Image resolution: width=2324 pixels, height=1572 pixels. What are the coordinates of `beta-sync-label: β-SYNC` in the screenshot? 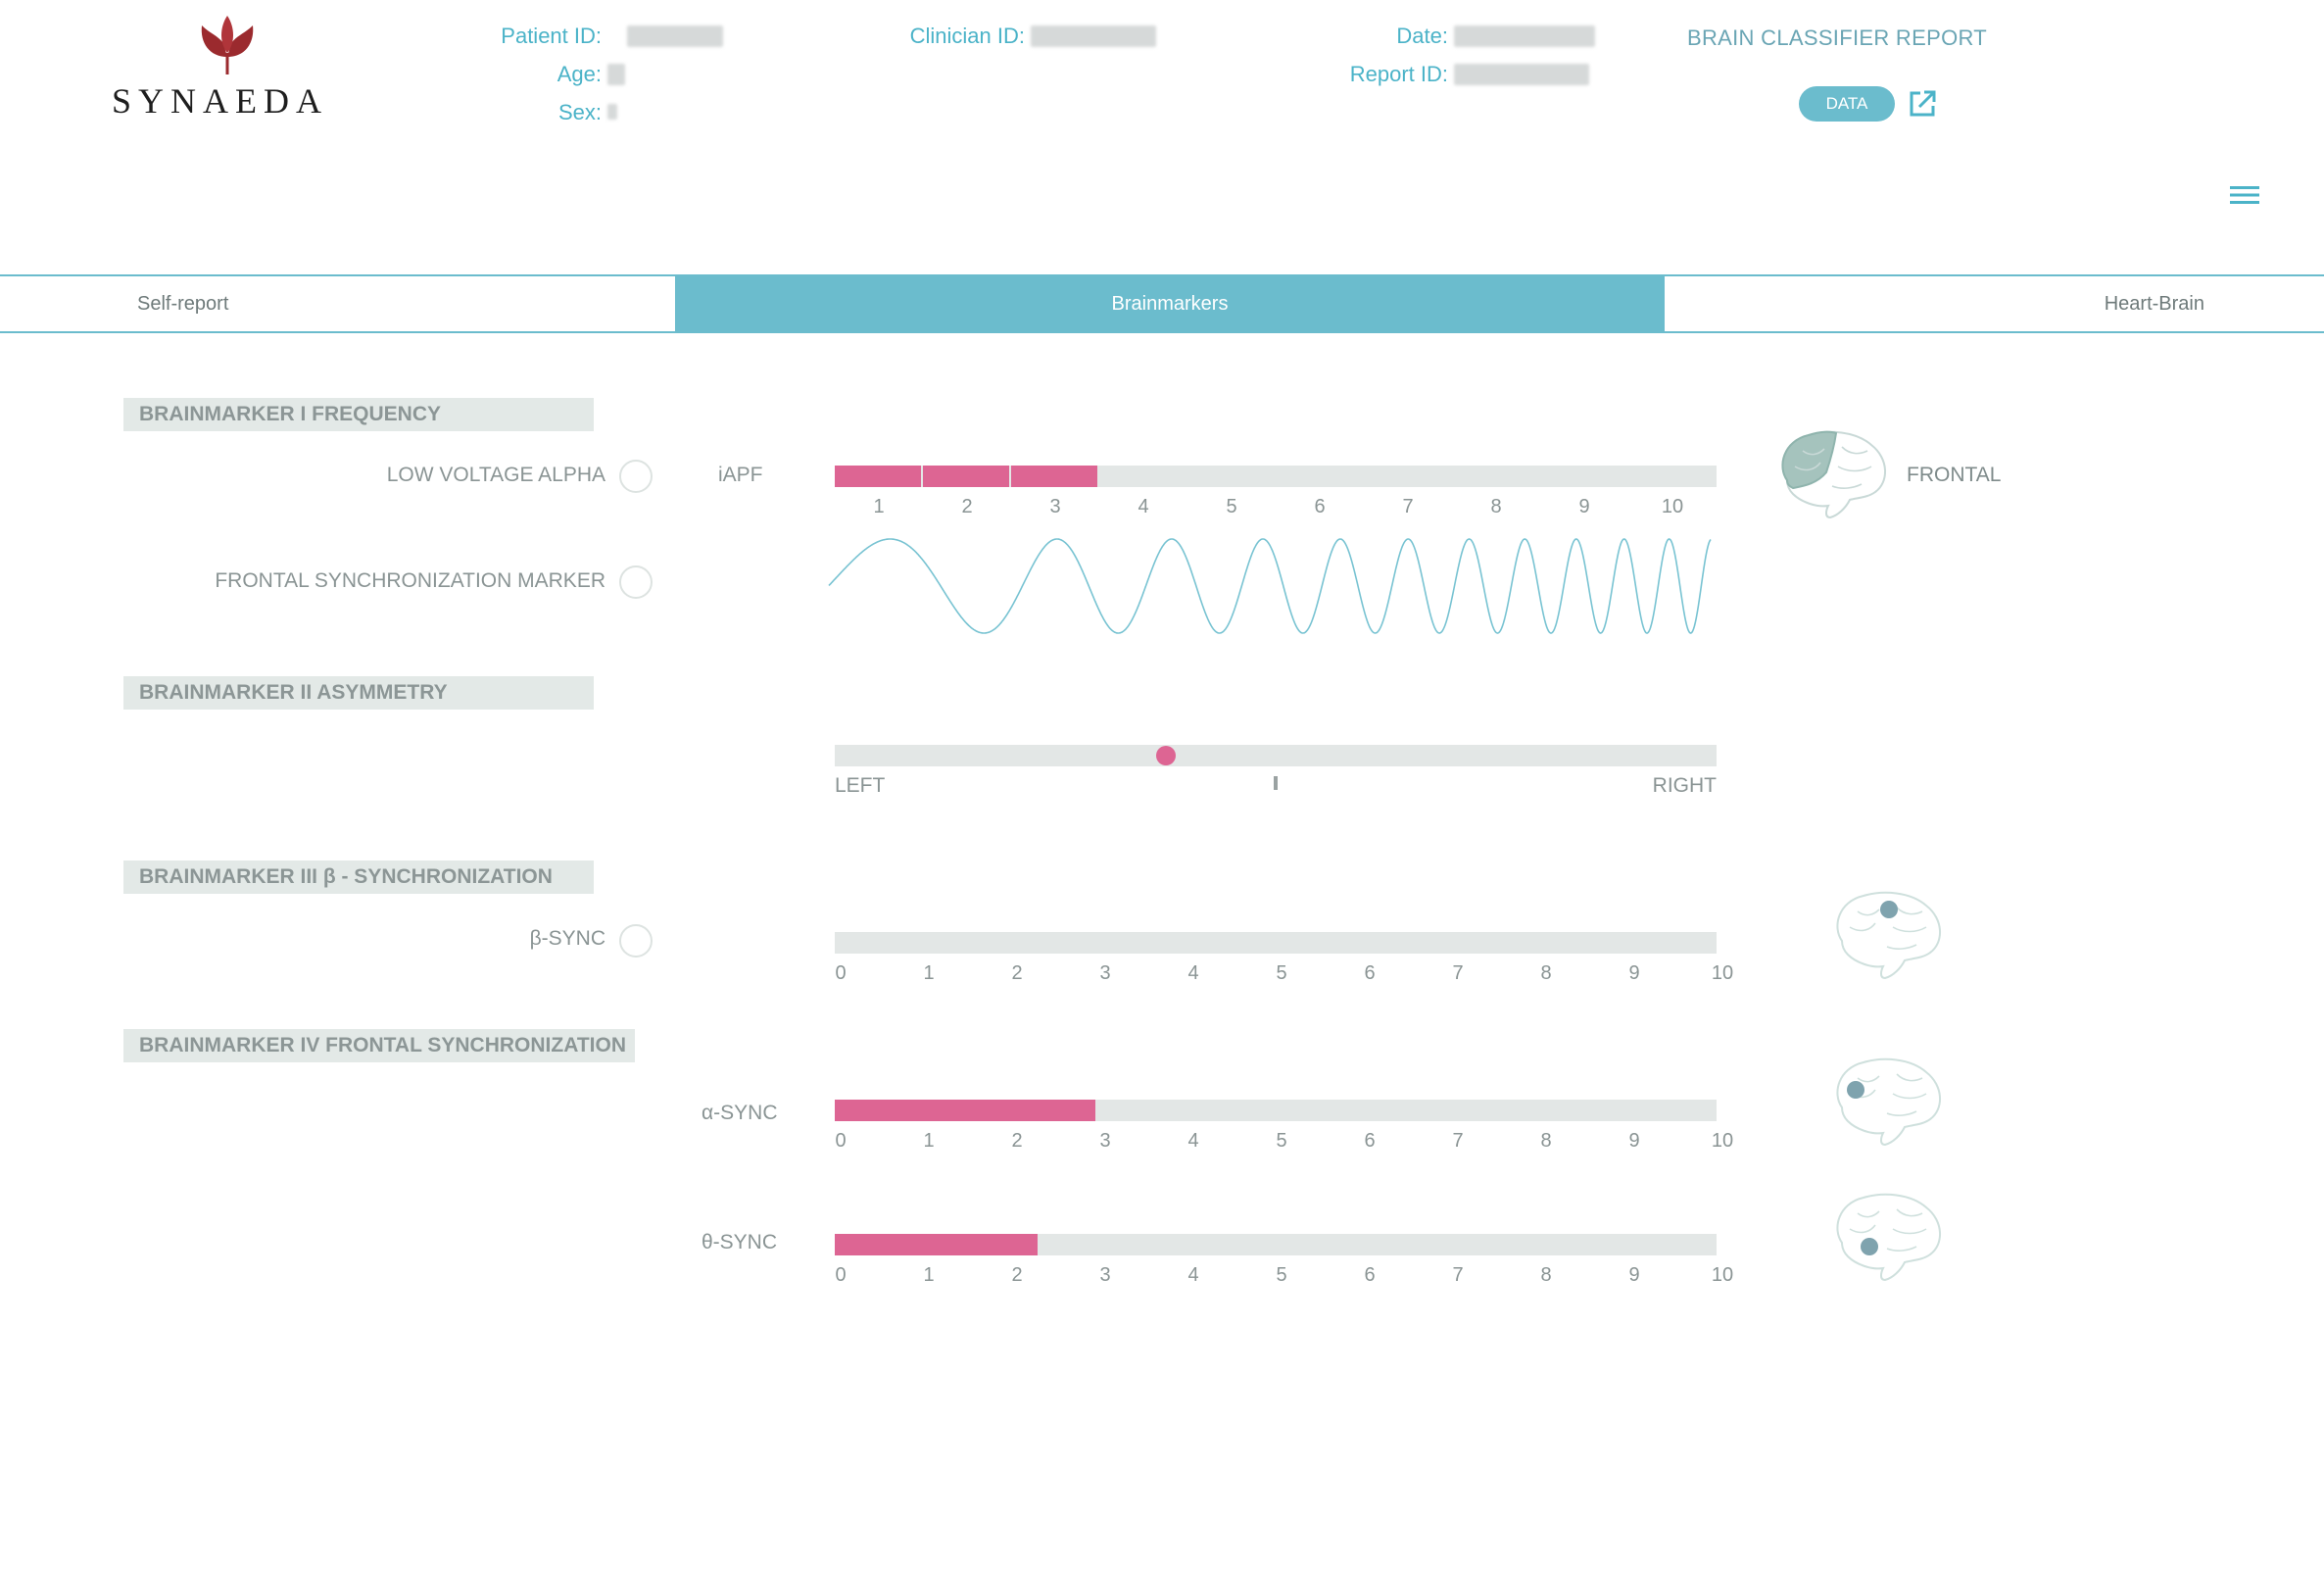 It's located at (567, 938).